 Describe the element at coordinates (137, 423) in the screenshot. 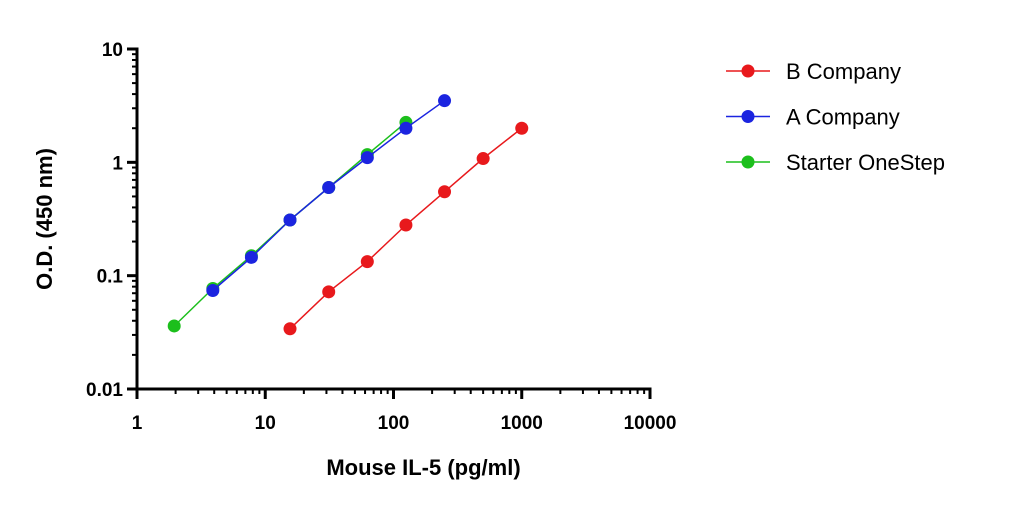

I see `x-tick-label: 1` at that location.